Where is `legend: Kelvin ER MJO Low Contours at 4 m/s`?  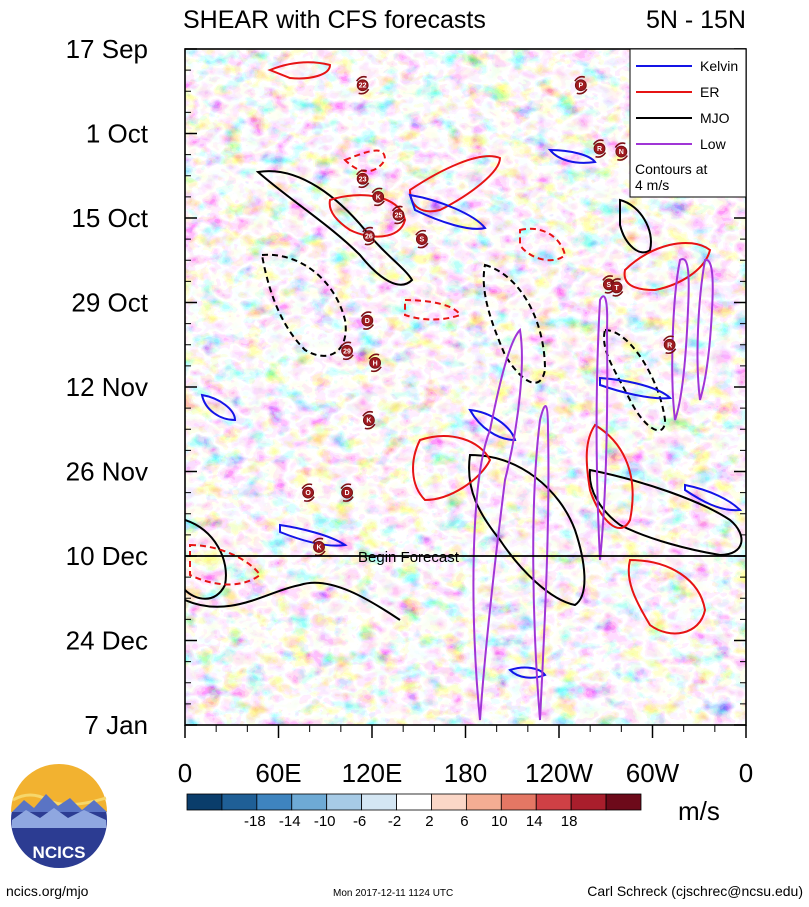
legend: Kelvin ER MJO Low Contours at 4 m/s is located at coordinates (688, 123).